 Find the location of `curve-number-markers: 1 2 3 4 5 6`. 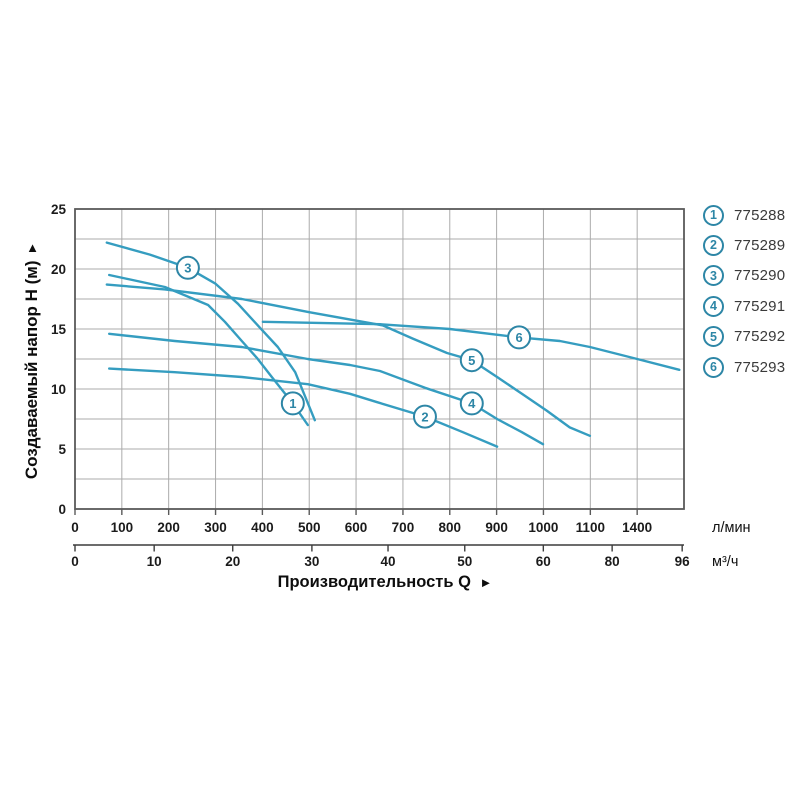

curve-number-markers: 1 2 3 4 5 6 is located at coordinates (353, 342).